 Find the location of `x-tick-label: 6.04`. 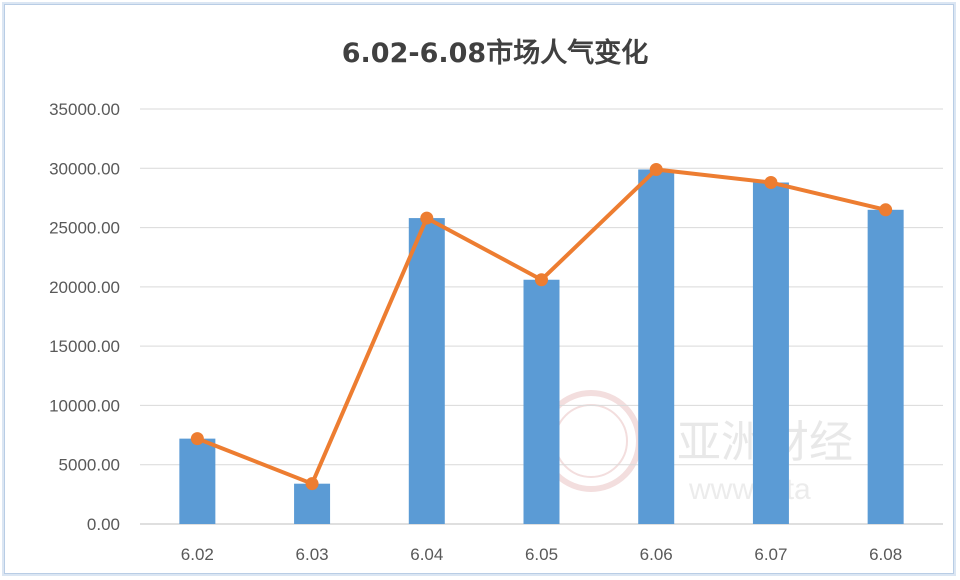

x-tick-label: 6.04 is located at coordinates (426, 554).